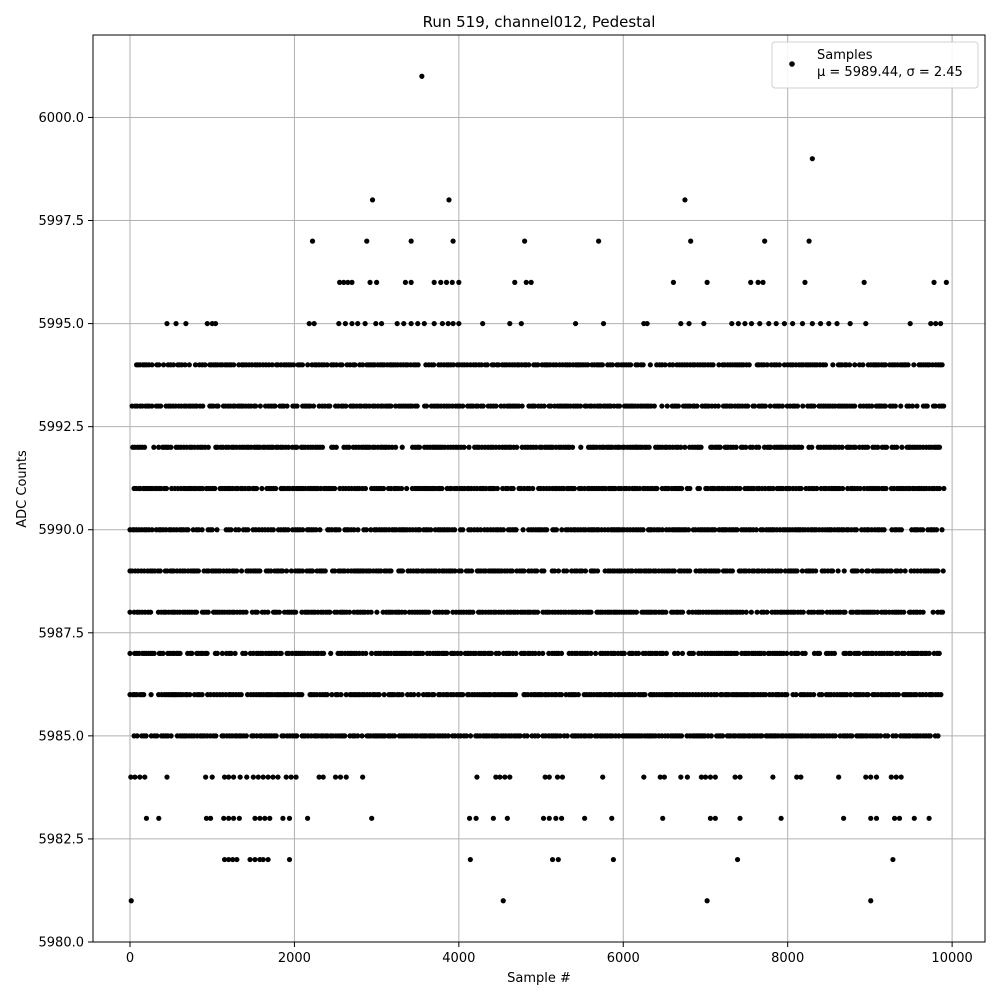  I want to click on x-tick-label: 10000, so click(951, 958).